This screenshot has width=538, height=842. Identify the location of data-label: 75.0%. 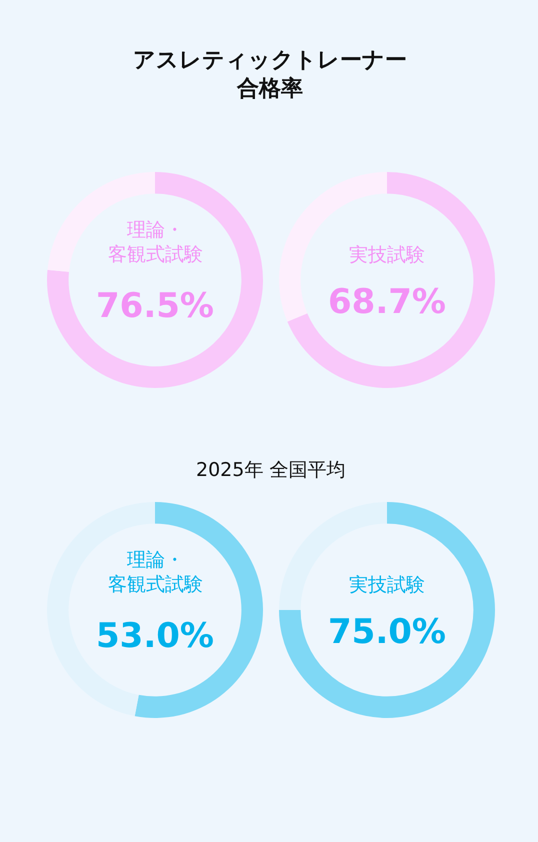
(387, 632).